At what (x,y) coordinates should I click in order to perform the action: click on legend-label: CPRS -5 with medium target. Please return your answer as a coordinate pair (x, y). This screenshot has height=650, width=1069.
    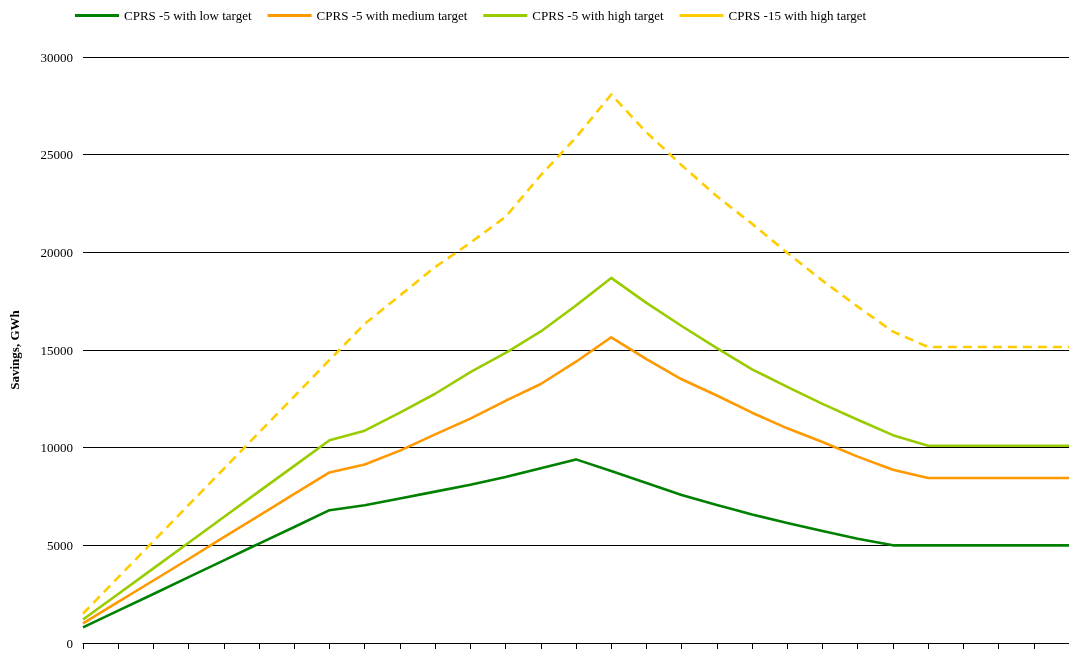
    Looking at the image, I should click on (392, 15).